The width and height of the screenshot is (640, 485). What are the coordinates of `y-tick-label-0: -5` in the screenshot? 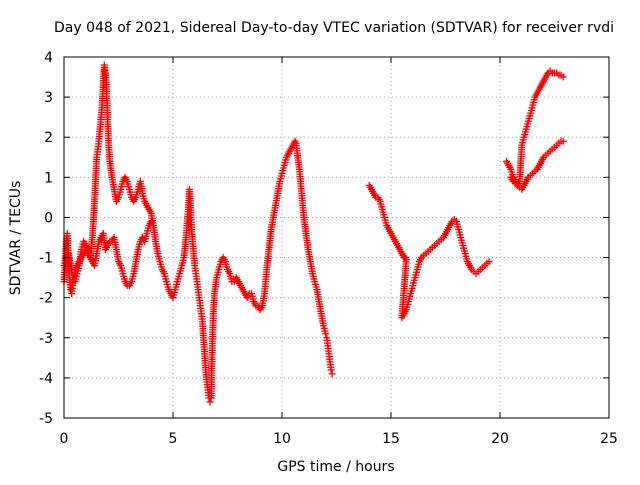 It's located at (46, 419).